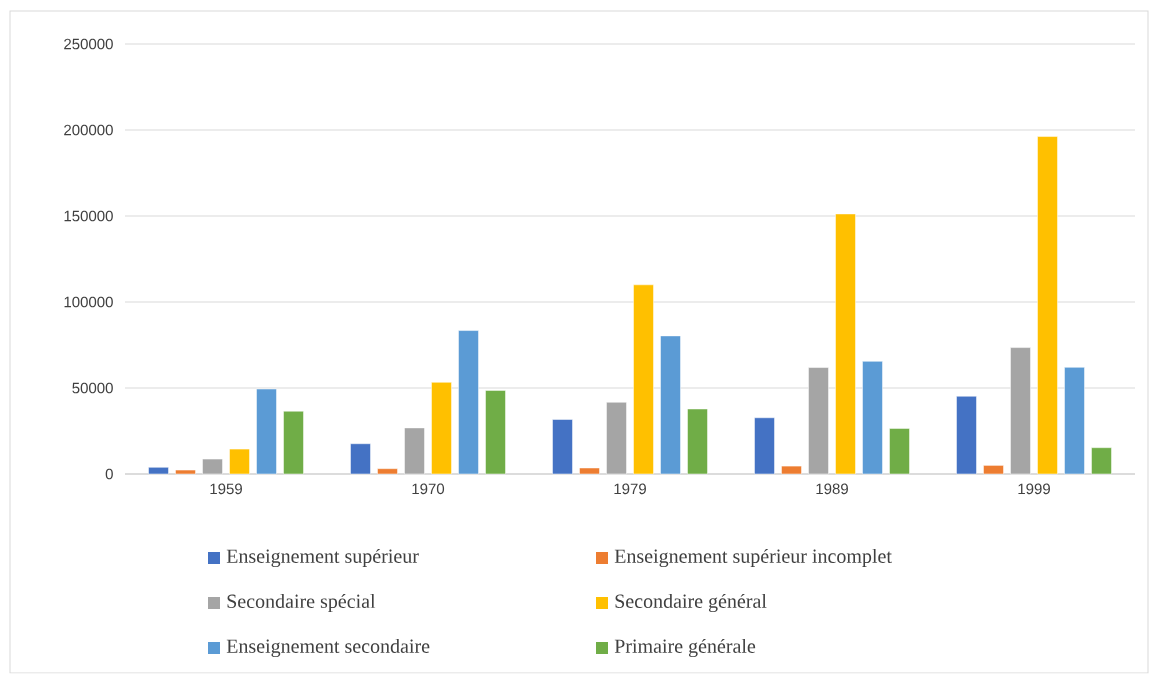 Image resolution: width=1149 pixels, height=678 pixels. Describe the element at coordinates (322, 558) in the screenshot. I see `legend-label: Enseignement supérieur` at that location.